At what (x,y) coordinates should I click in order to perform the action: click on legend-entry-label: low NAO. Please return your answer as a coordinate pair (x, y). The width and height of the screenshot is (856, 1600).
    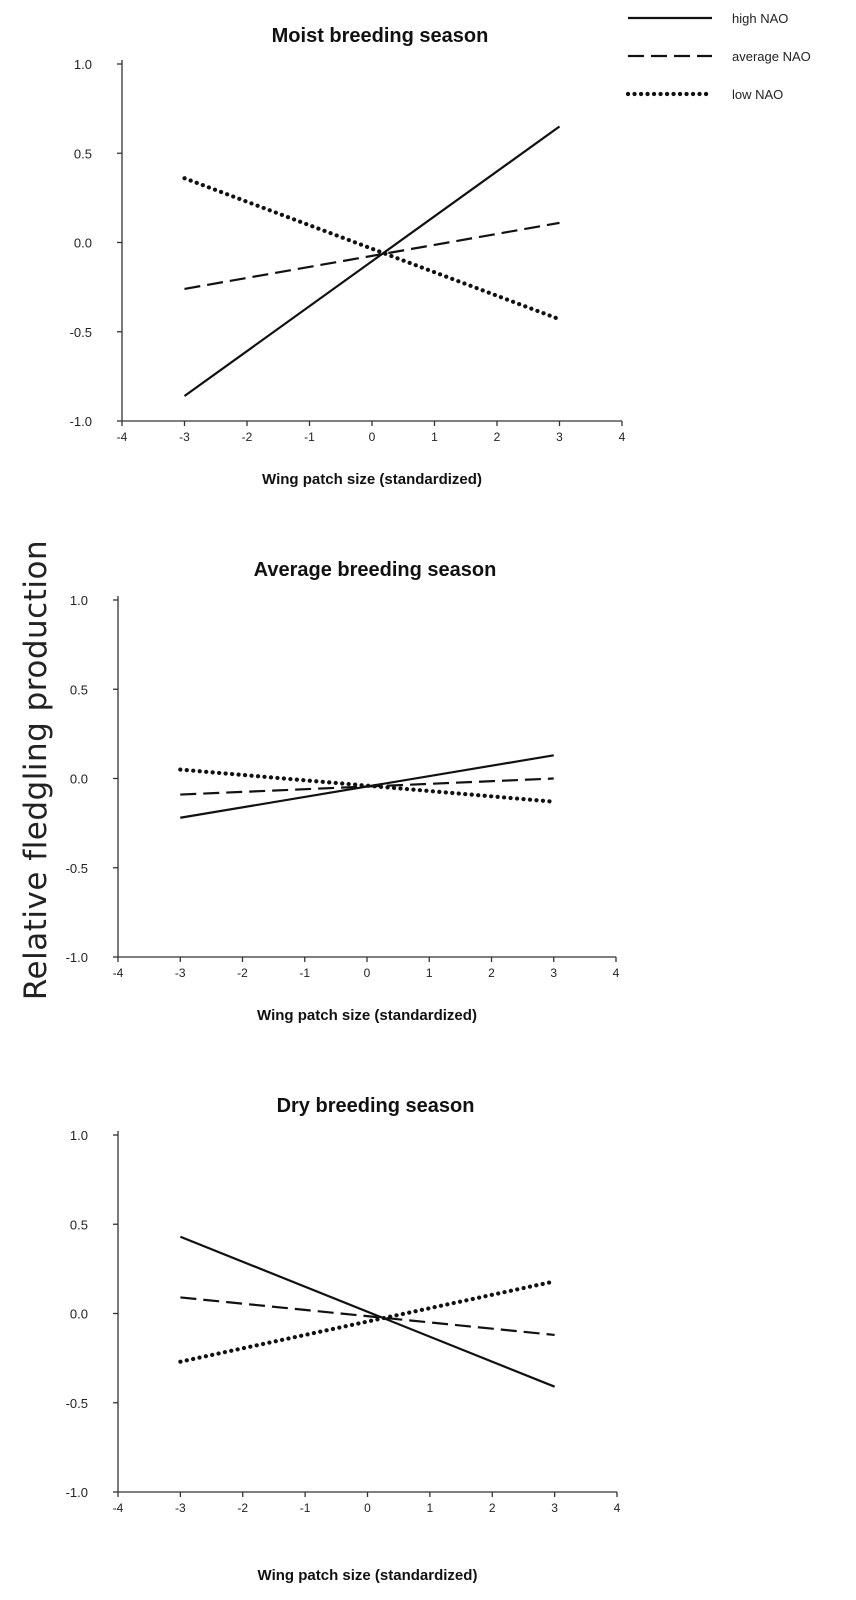
    Looking at the image, I should click on (757, 94).